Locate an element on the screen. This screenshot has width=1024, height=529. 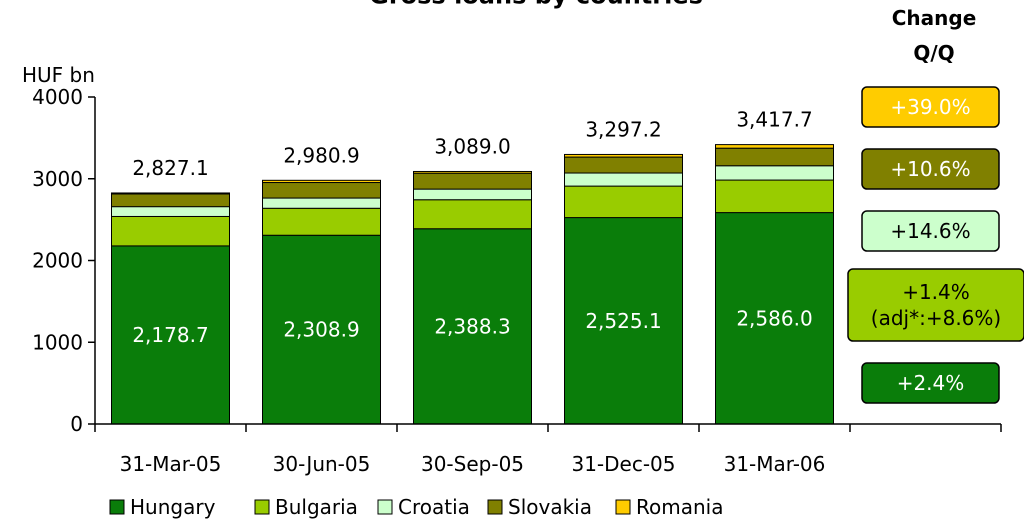
change-value-romania: +39.0% is located at coordinates (930, 107).